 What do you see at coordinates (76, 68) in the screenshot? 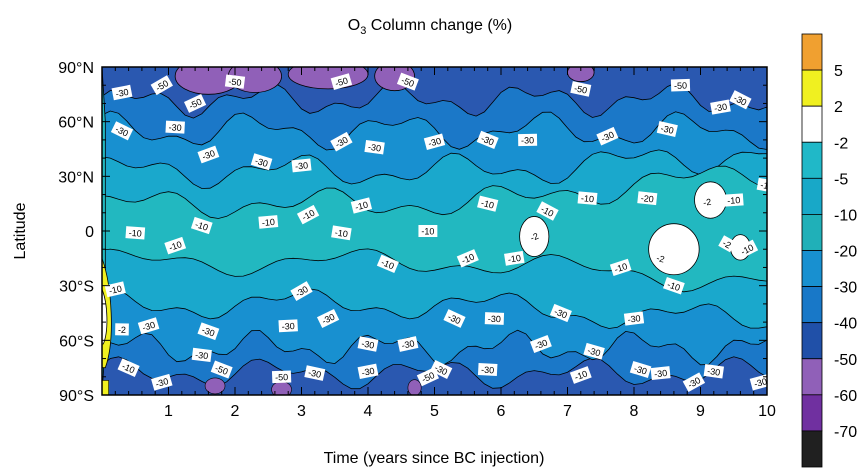
I see `y-tick-label: 90°N` at bounding box center [76, 68].